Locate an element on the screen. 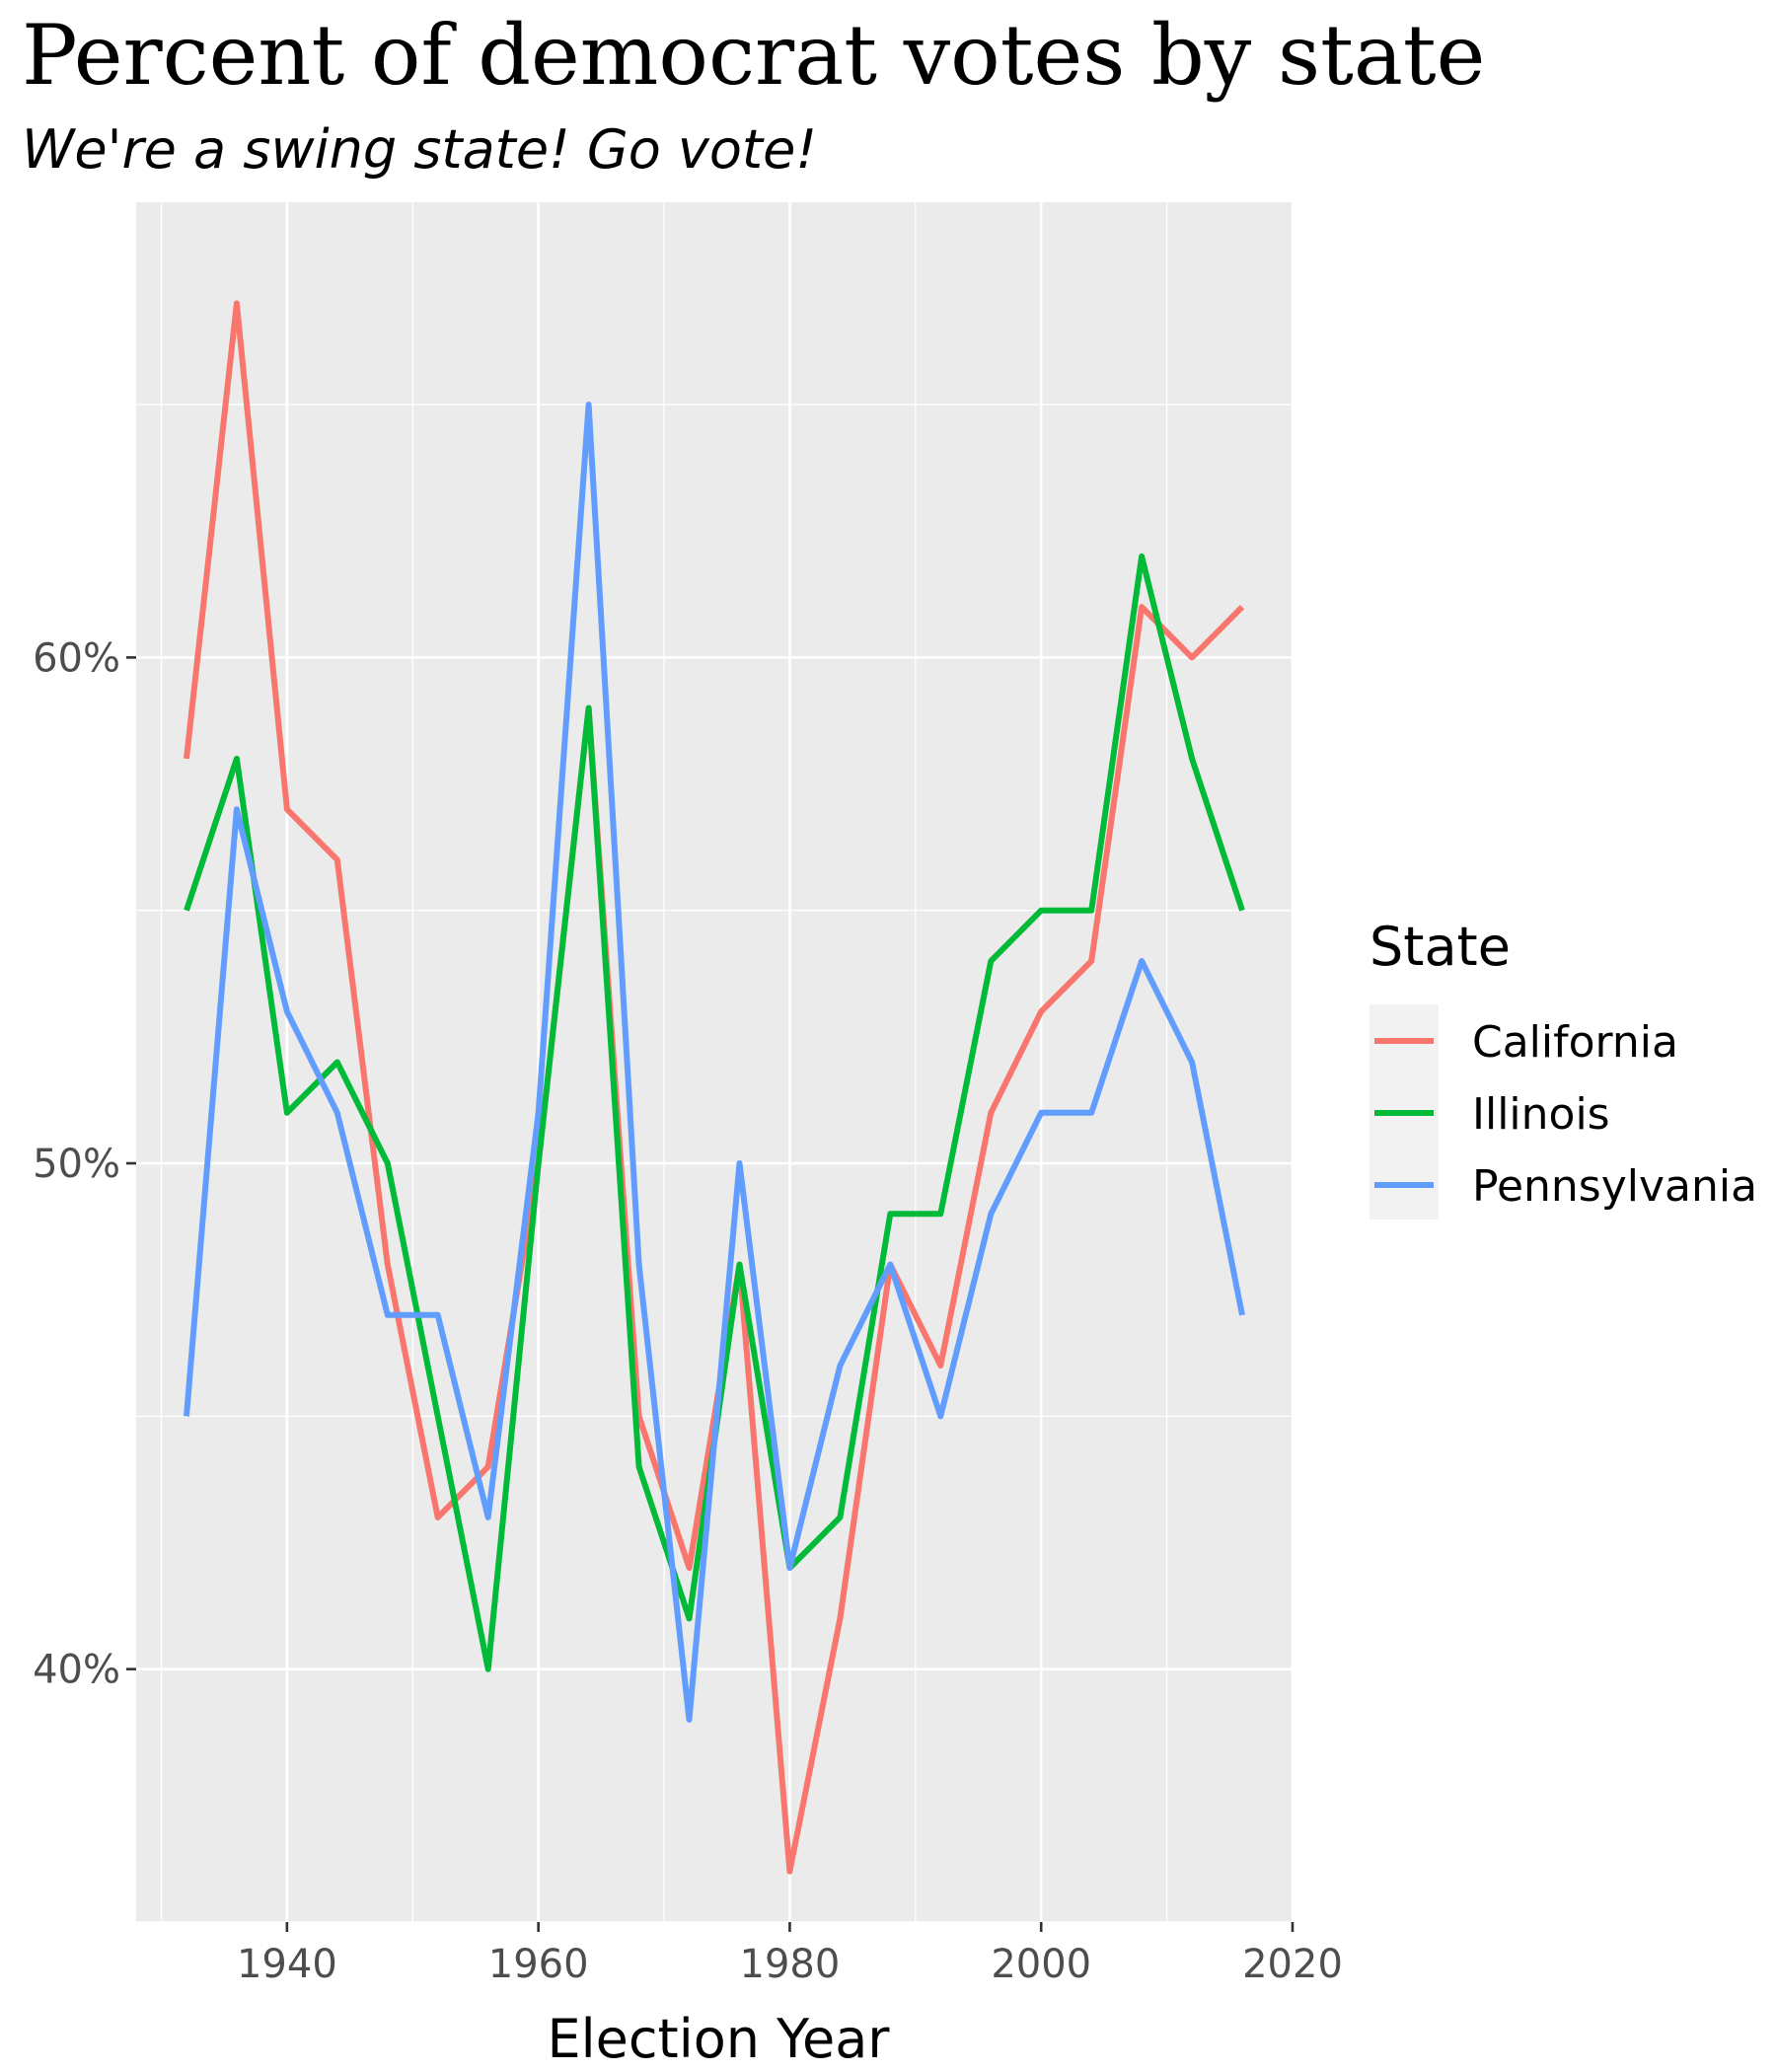 This screenshot has height=2072, width=1776. legend: State California Illinois Pennsylvania is located at coordinates (1563, 1068).